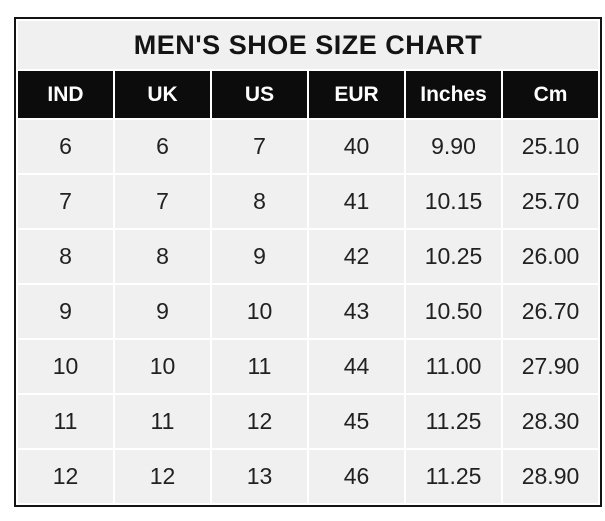  I want to click on table-cell: 46, so click(356, 476).